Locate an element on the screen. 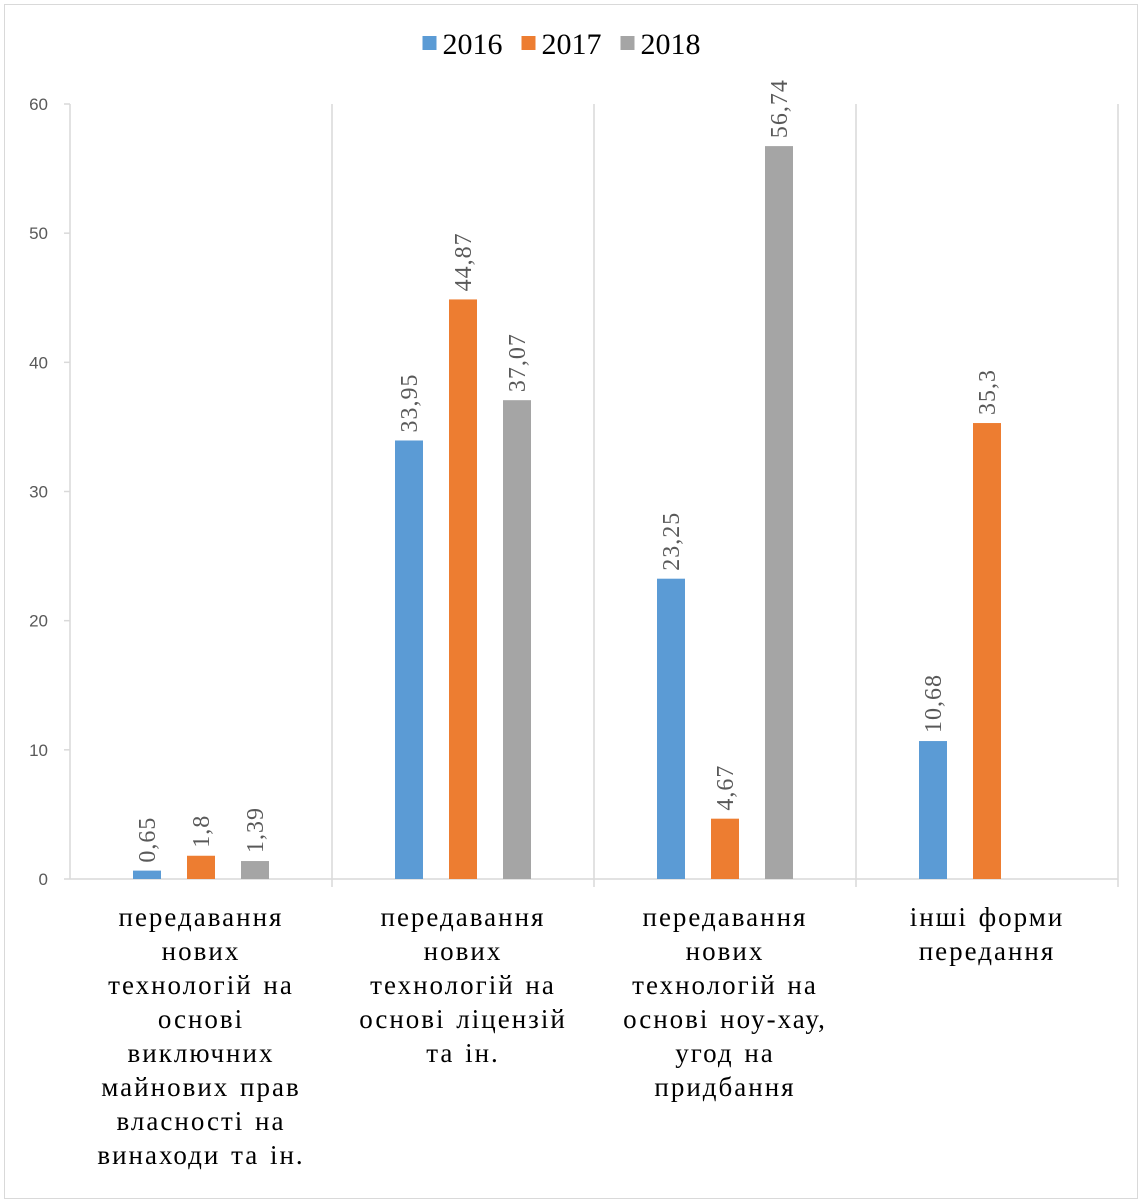  legend-swatch-2016 is located at coordinates (429, 43).